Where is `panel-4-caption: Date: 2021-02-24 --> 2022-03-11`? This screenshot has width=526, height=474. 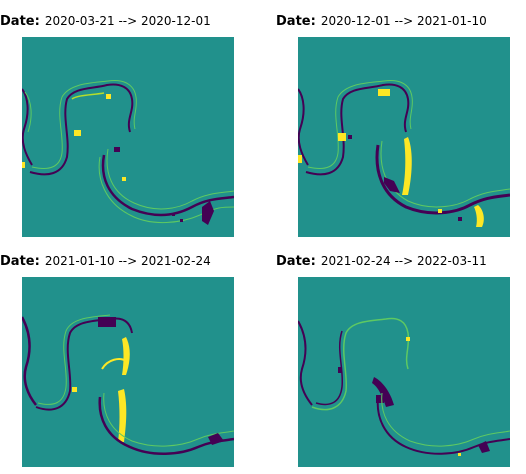 panel-4-caption: Date: 2021-02-24 --> 2022-03-11 is located at coordinates (381, 260).